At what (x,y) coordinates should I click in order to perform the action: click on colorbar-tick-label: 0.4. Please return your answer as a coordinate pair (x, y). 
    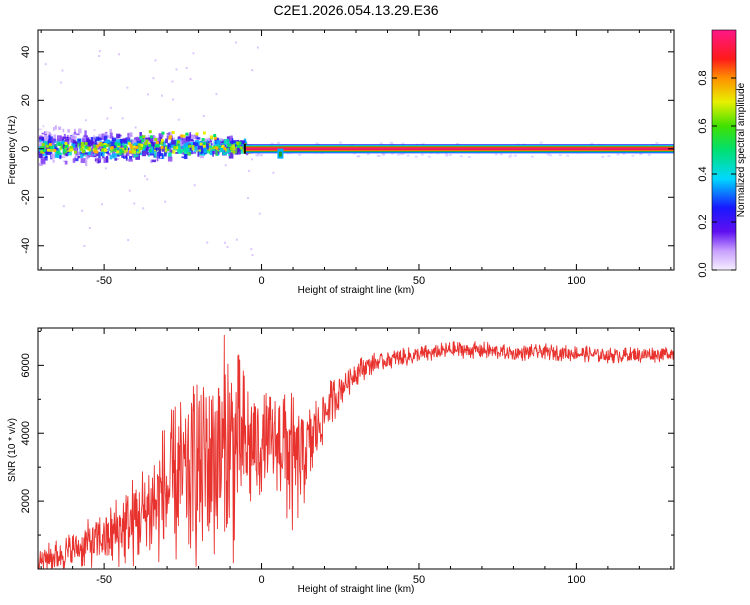
    Looking at the image, I should click on (703, 173).